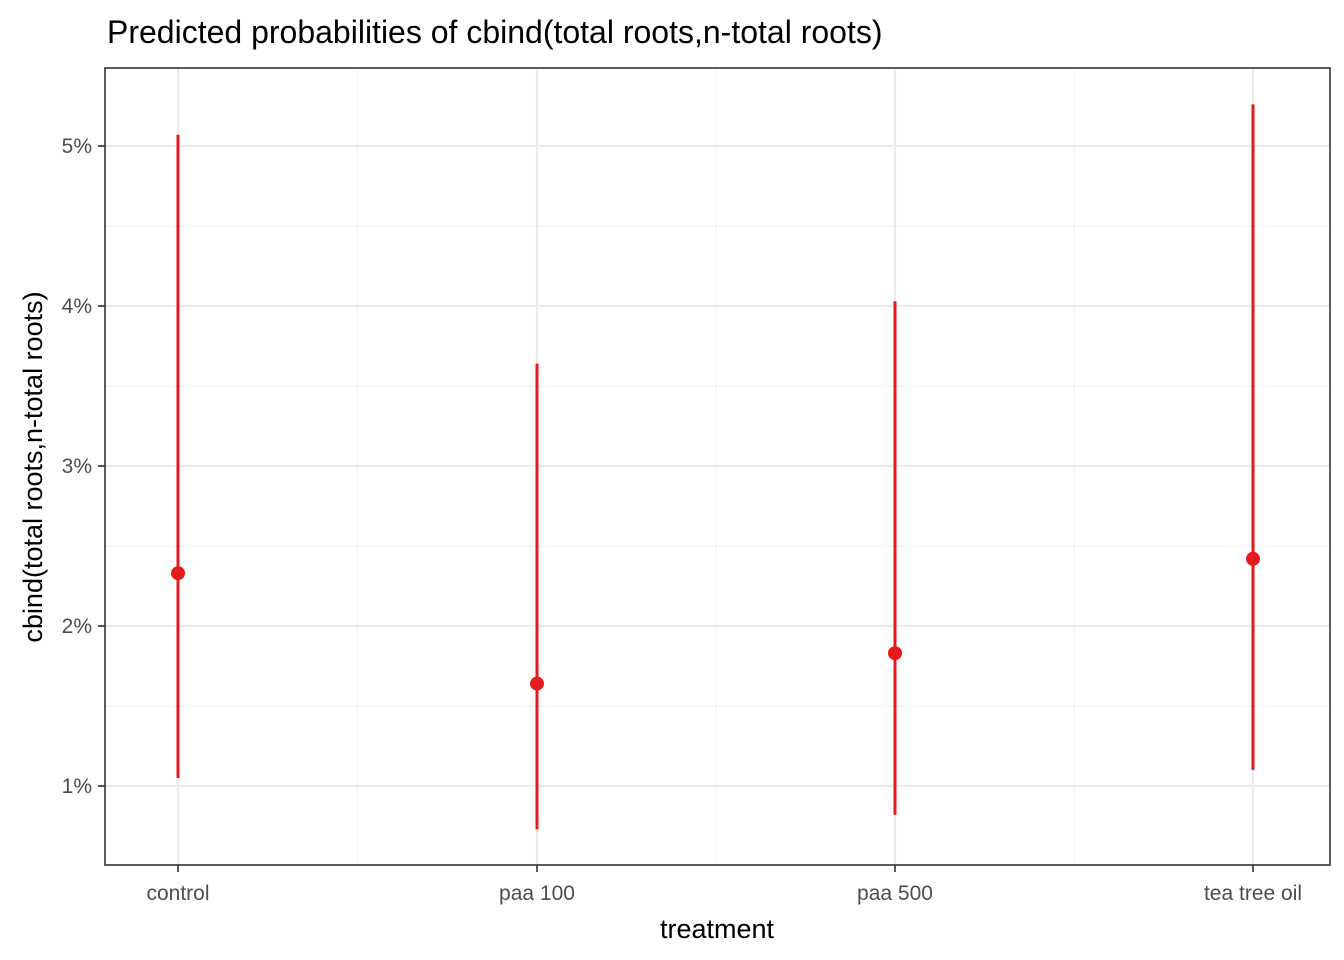  I want to click on x-axis-title: treatment, so click(717, 929).